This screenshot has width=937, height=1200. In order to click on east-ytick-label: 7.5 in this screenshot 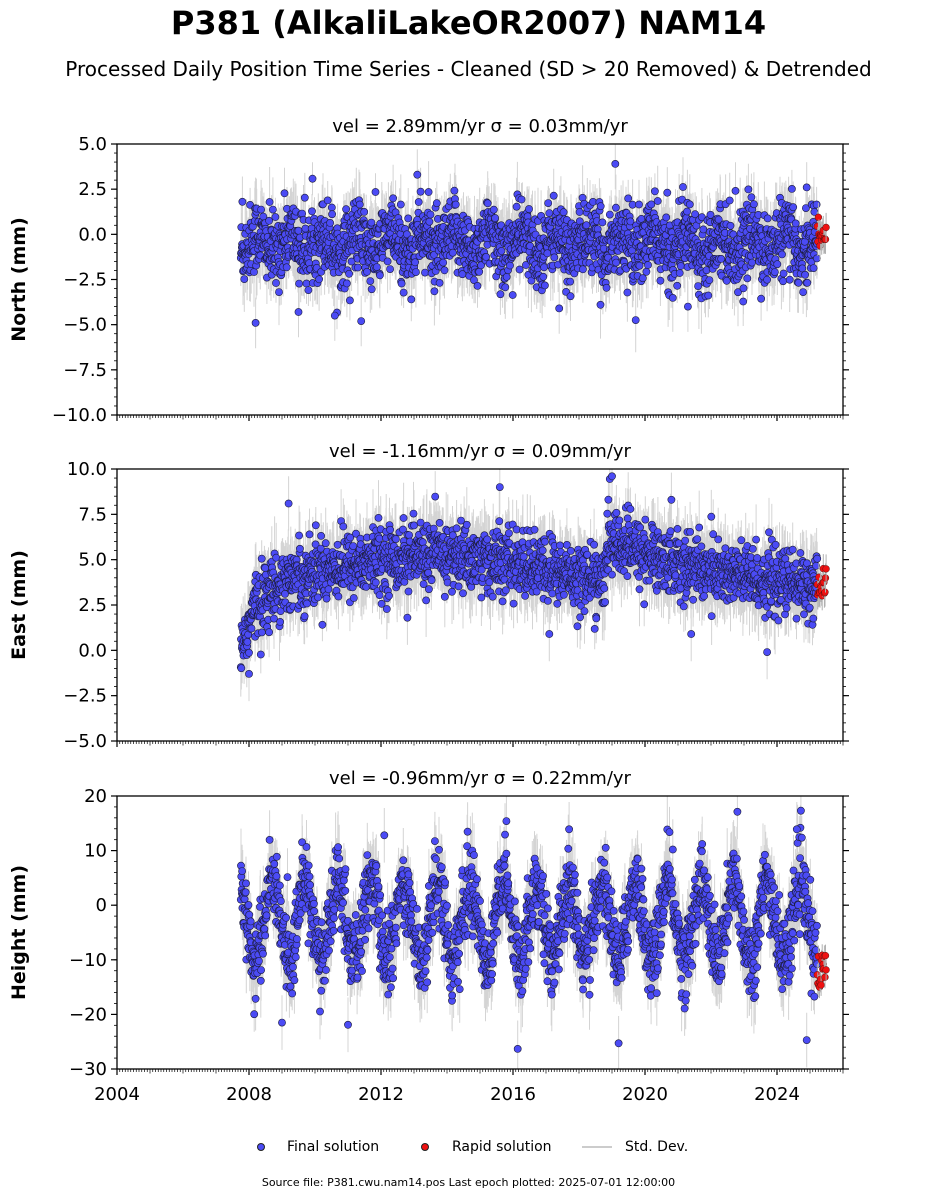, I will do `click(92, 514)`.